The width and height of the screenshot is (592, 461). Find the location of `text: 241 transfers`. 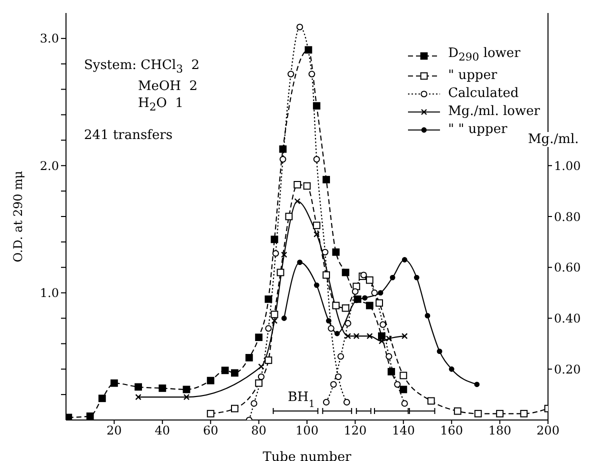

text: 241 transfers is located at coordinates (128, 136).